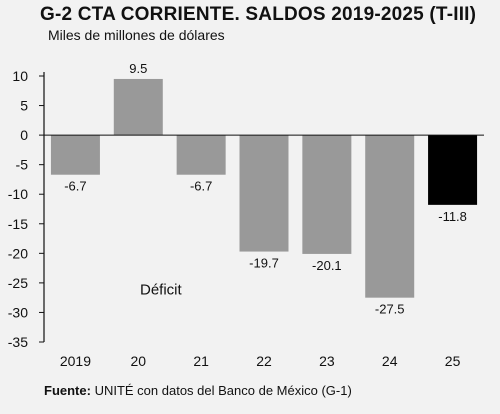 This screenshot has width=500, height=414. I want to click on x-tick-label: 24, so click(390, 361).